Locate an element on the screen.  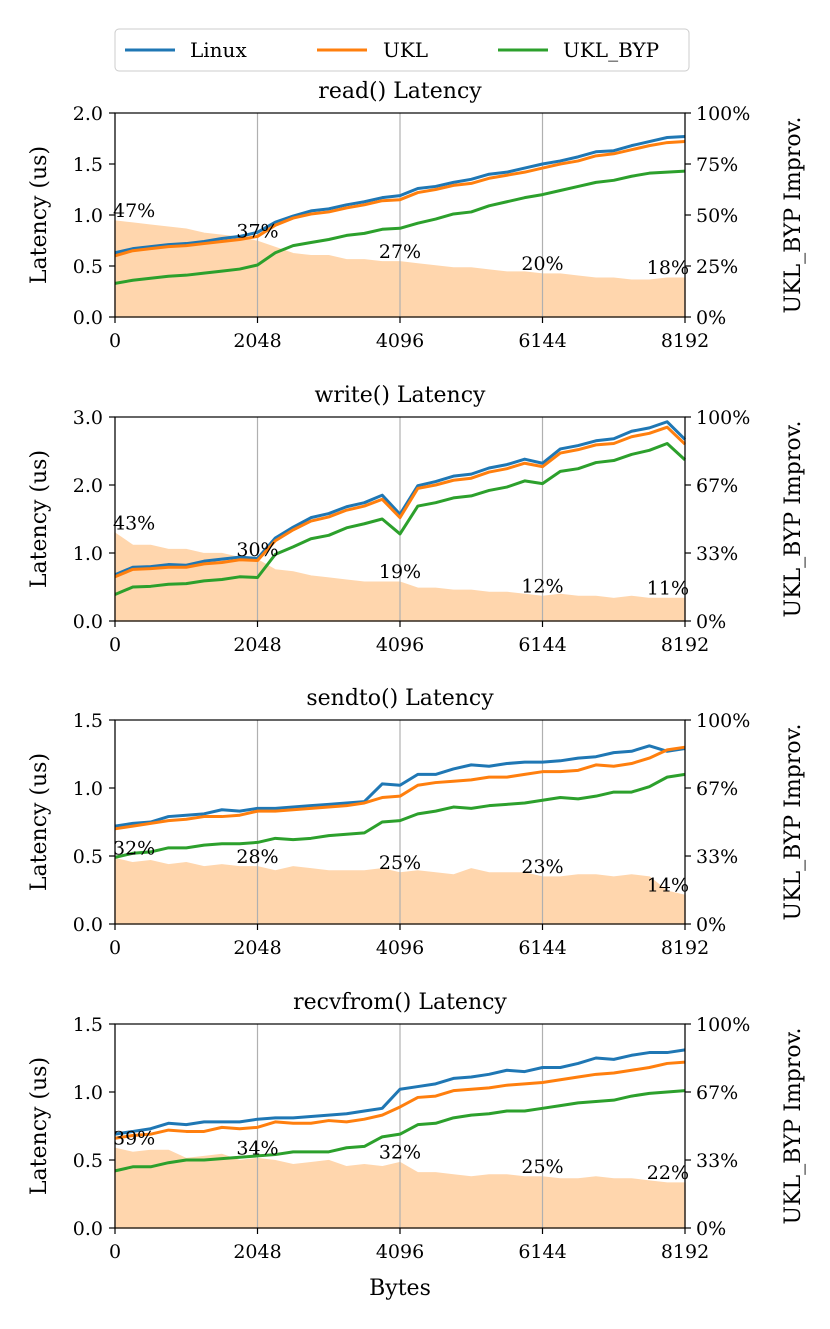
y-axis-label-right: UKL_BYP Improv. is located at coordinates (793, 1126).